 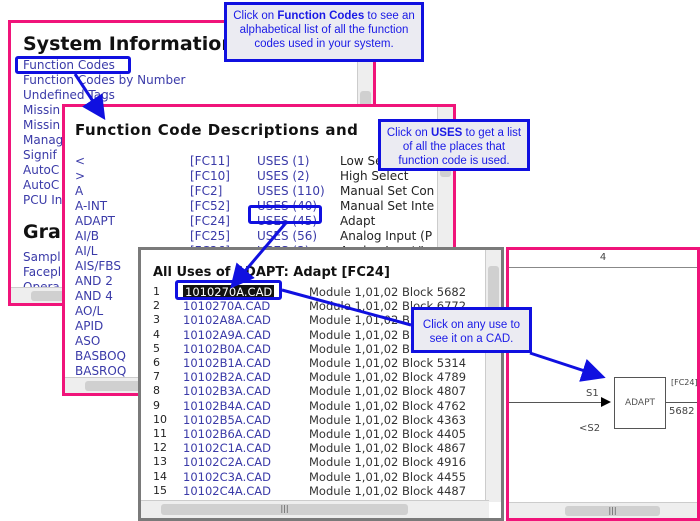 What do you see at coordinates (206, 191) in the screenshot?
I see `function-code-number: [FC2]` at bounding box center [206, 191].